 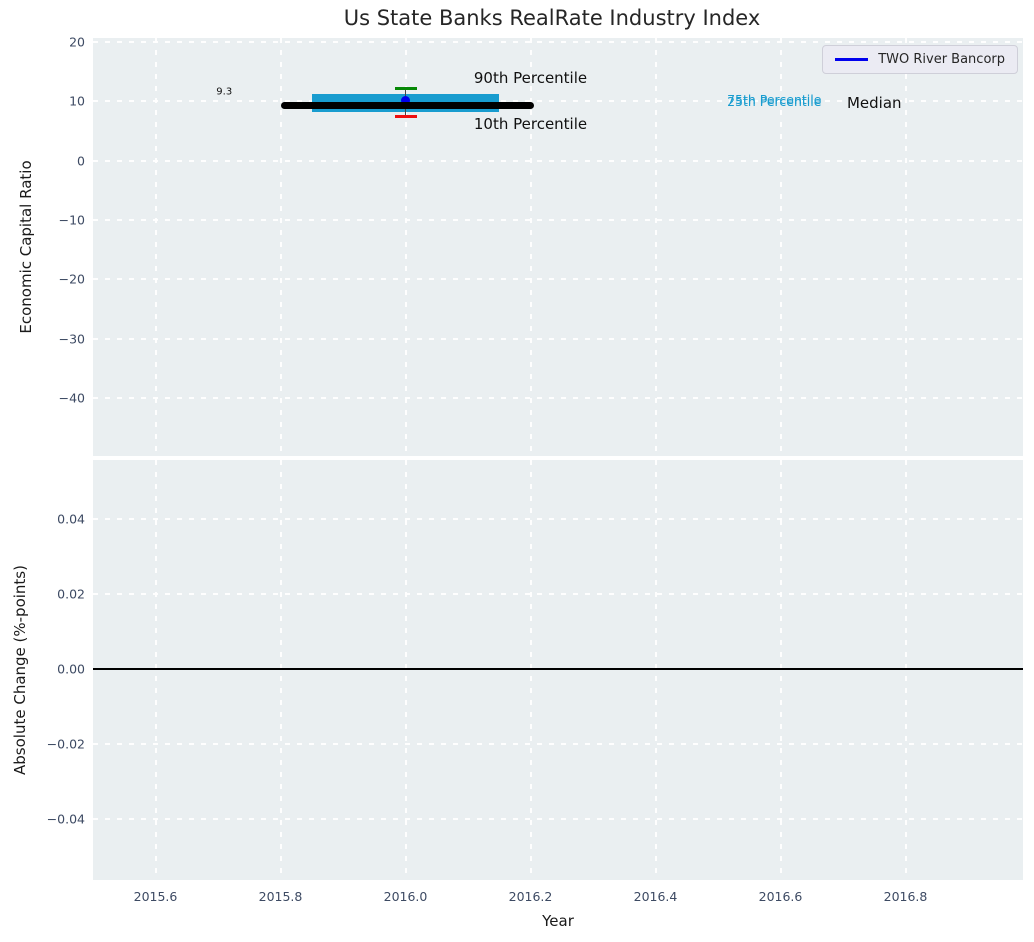 I want to click on y-tick-label-20: 20, so click(x=77, y=42).